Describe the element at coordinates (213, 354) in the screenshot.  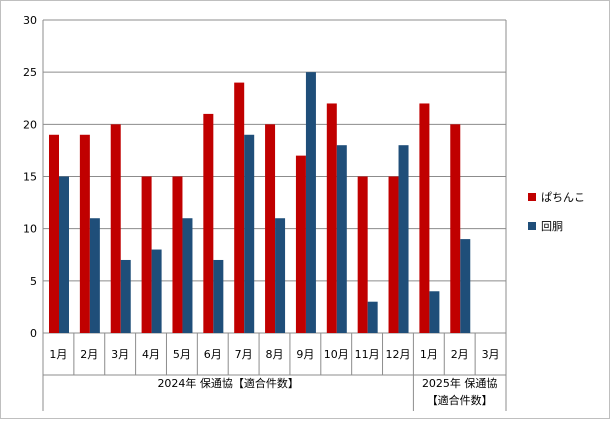
I see `x-tick-label-6: 6月` at that location.